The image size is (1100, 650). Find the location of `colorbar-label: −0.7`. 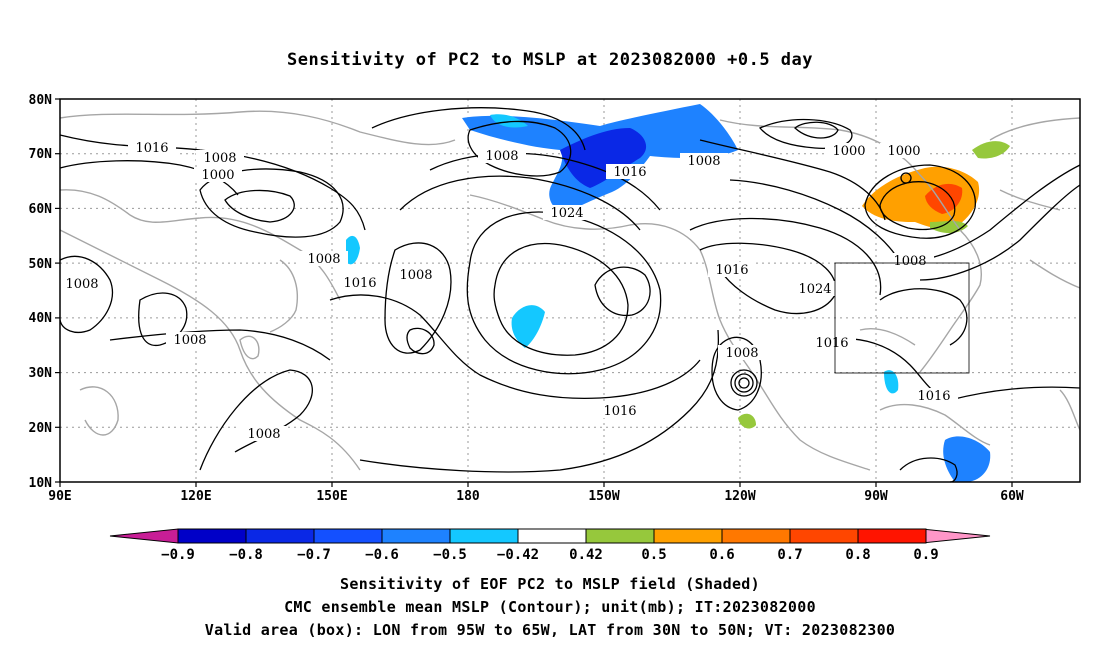

colorbar-label: −0.7 is located at coordinates (314, 555).